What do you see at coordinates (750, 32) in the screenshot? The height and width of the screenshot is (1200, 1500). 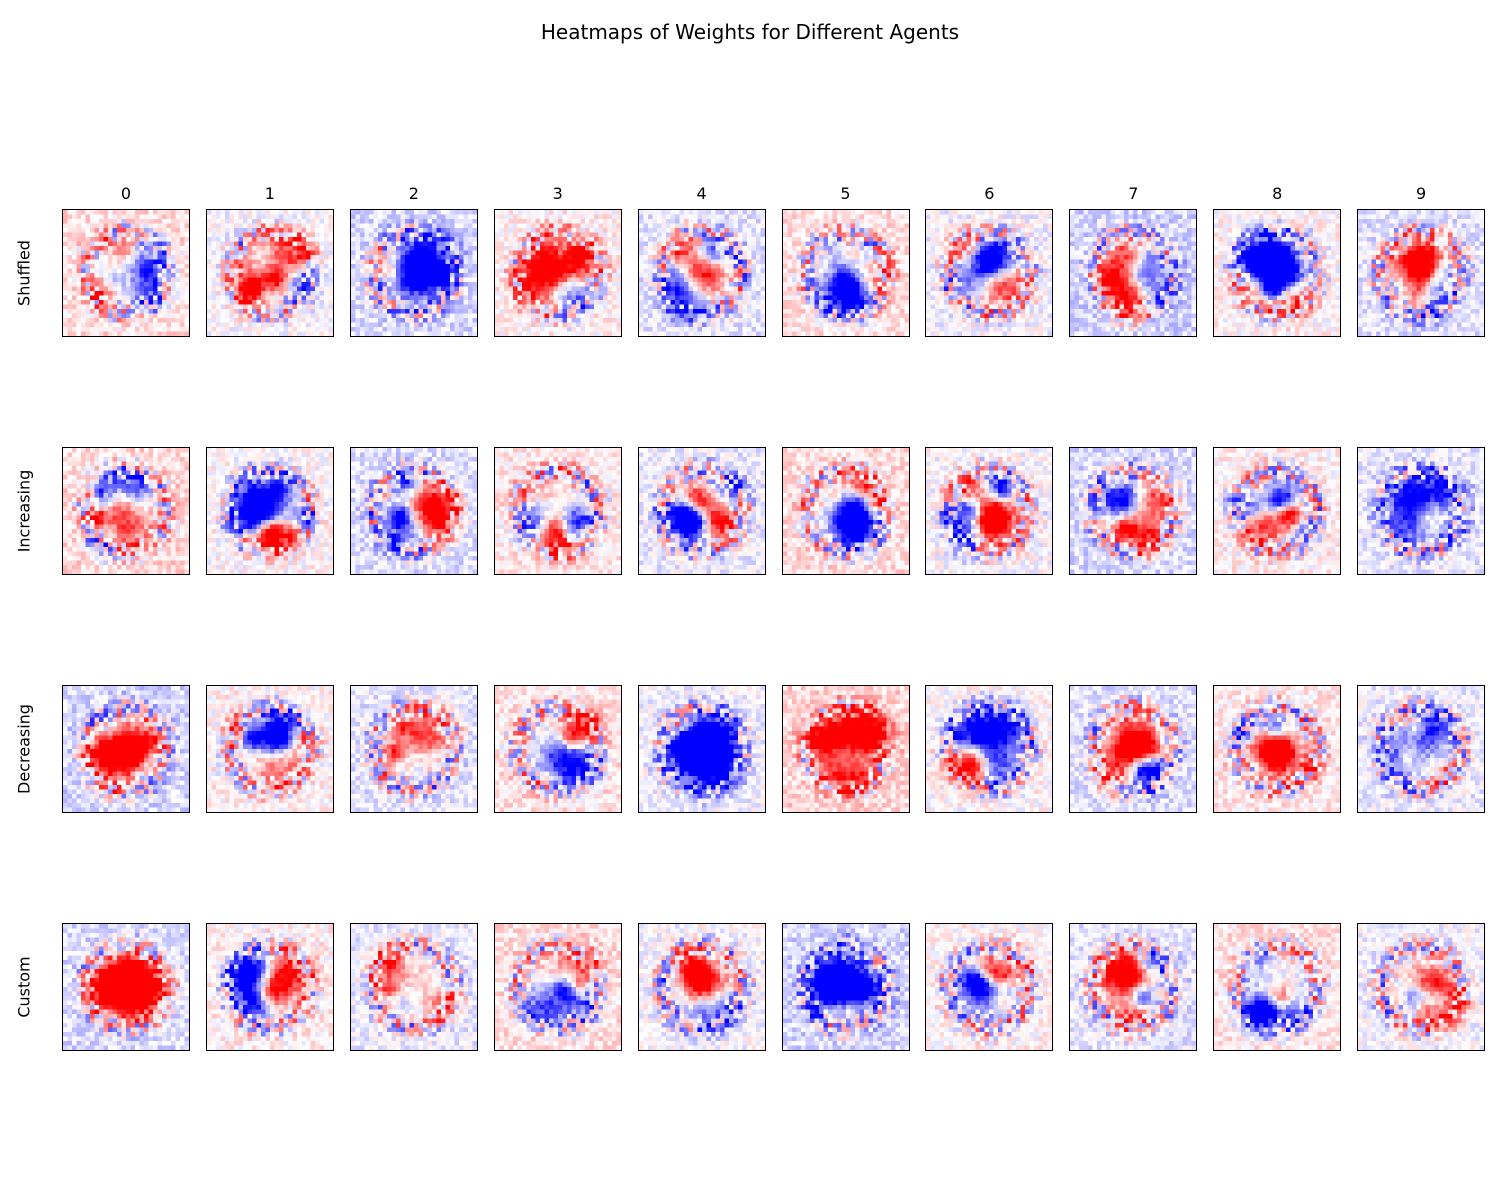 I see `chart-title: Heatmaps of Weights for Different Agents` at bounding box center [750, 32].